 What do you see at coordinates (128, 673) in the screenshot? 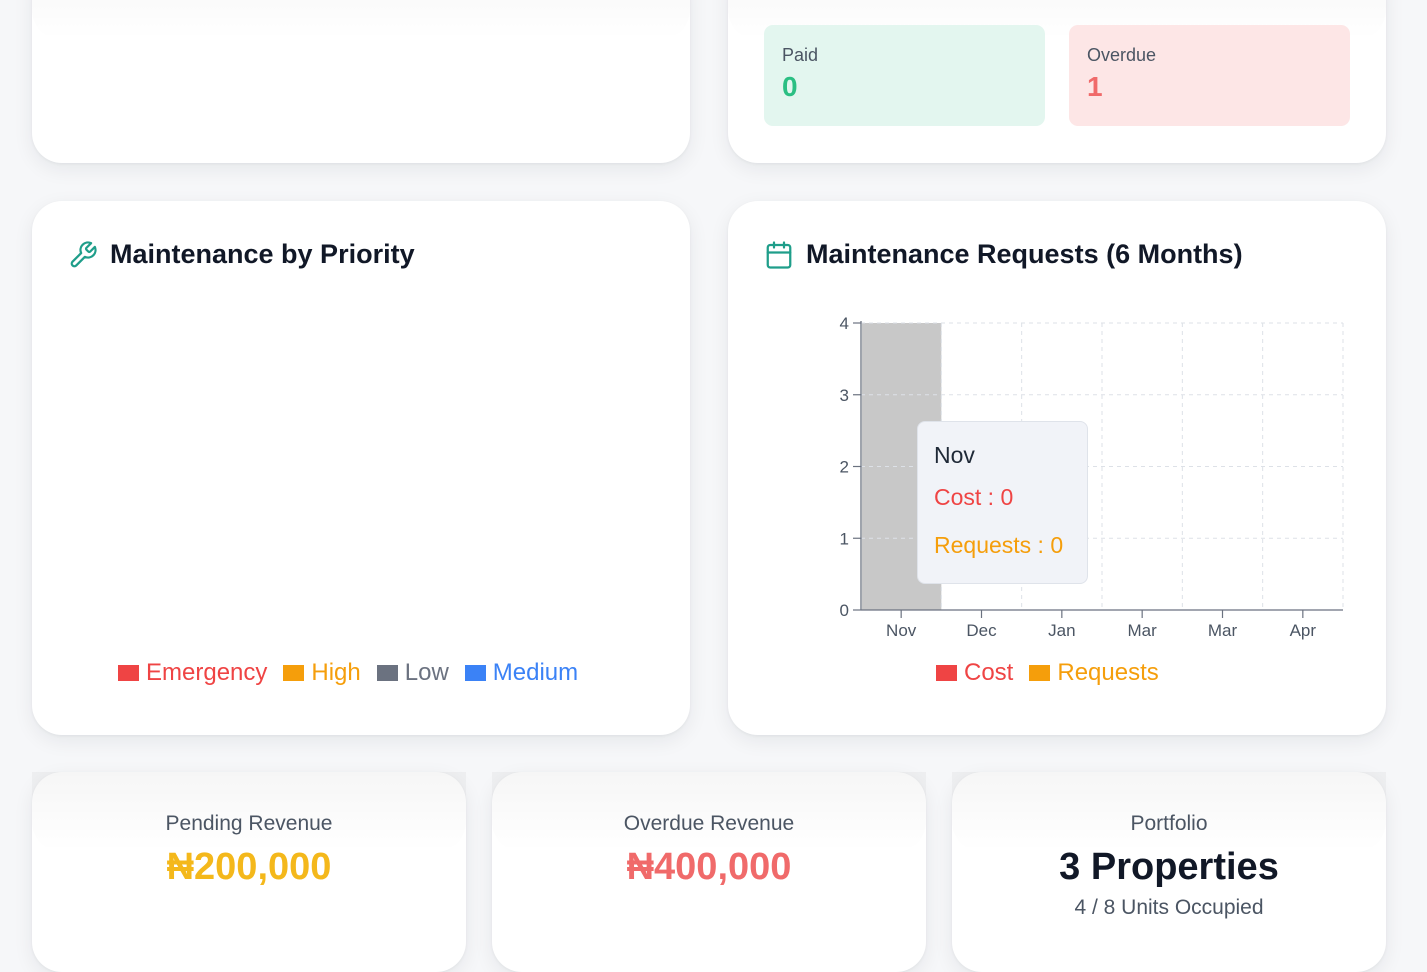
I see `emergency-swatch` at bounding box center [128, 673].